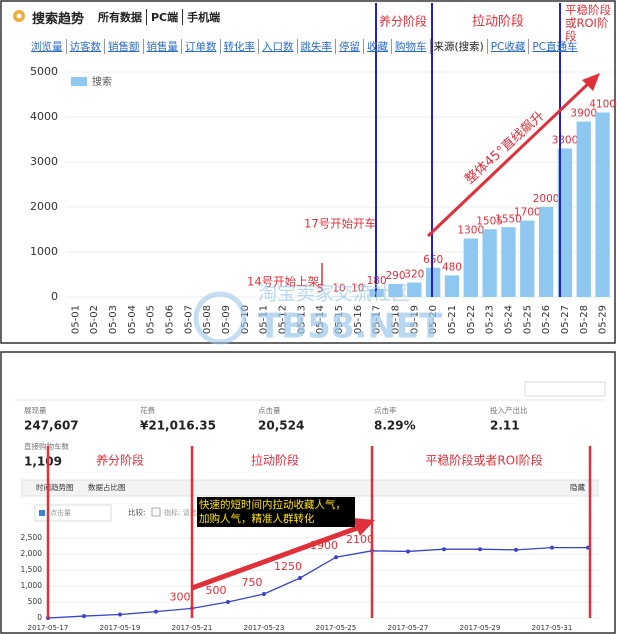  Describe the element at coordinates (60, 512) in the screenshot. I see `legend-label: 点击量` at that location.